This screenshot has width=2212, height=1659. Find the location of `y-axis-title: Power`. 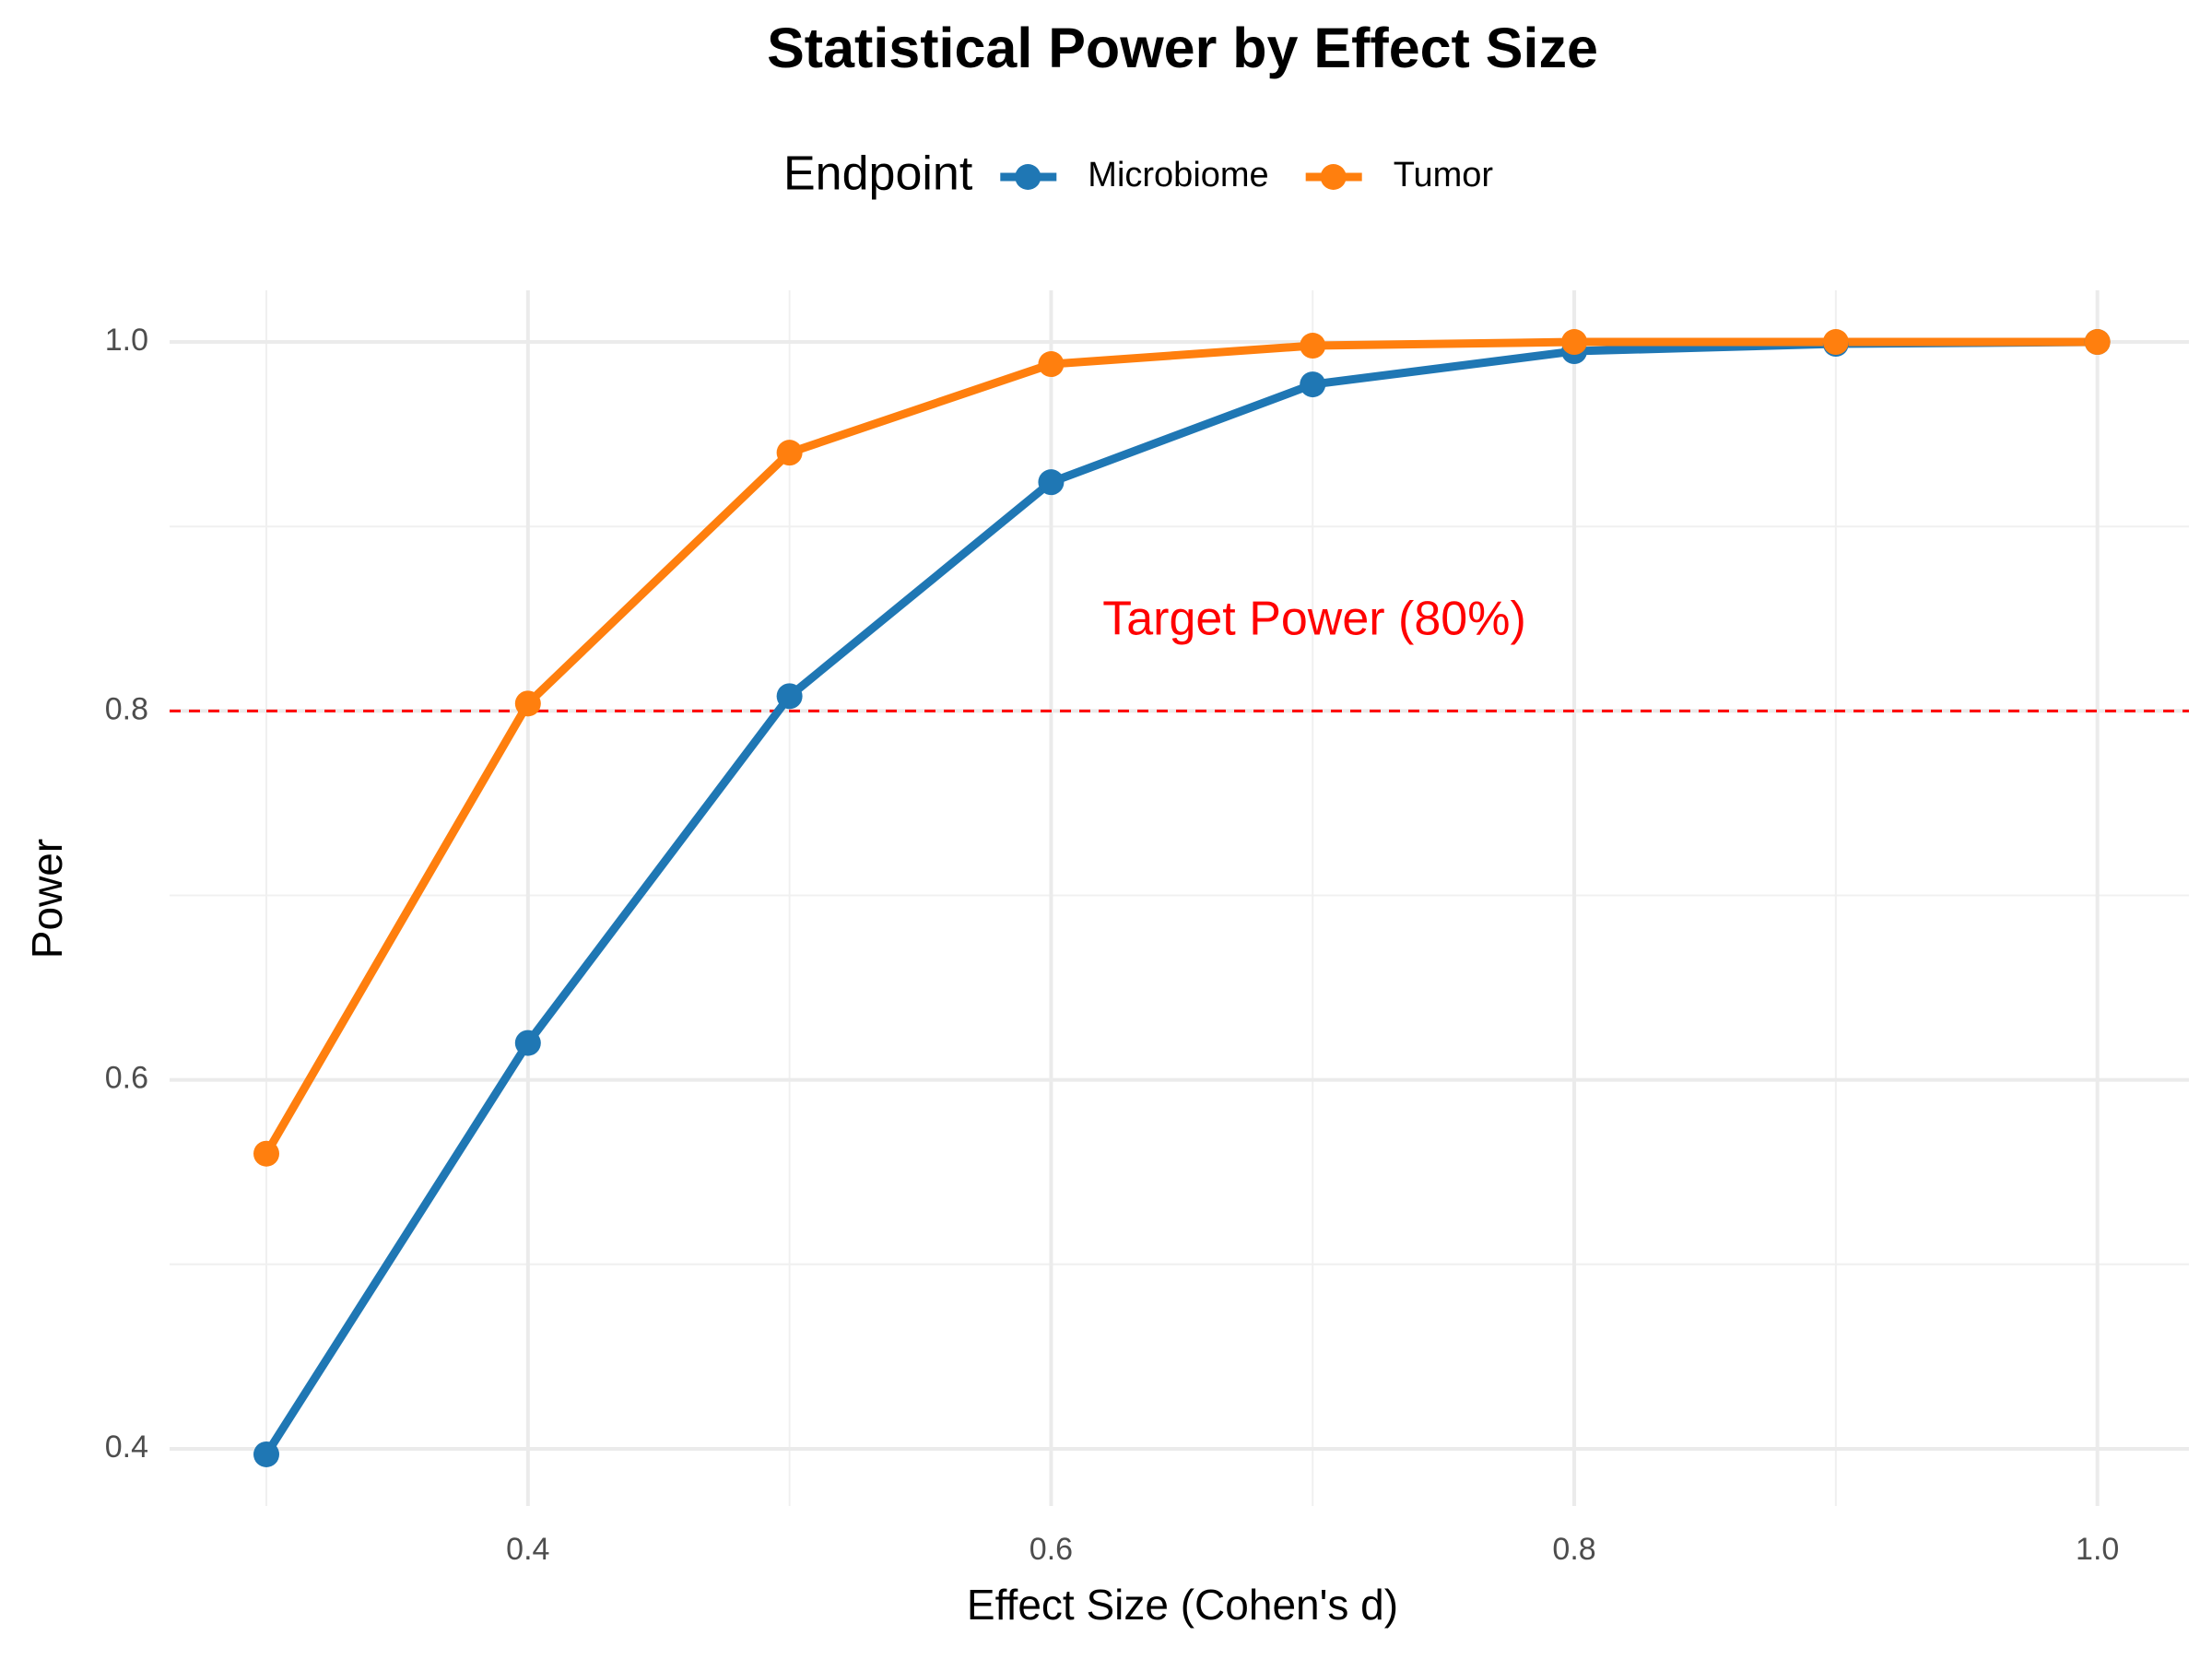

y-axis-title: Power is located at coordinates (47, 899).